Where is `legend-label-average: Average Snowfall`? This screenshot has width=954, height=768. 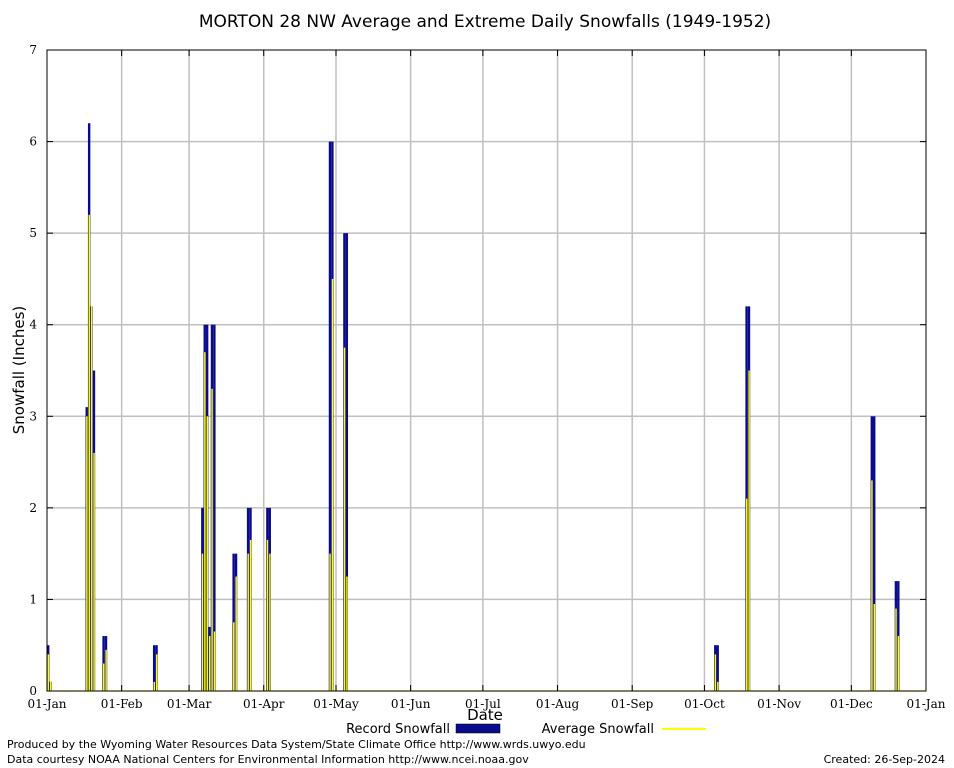 legend-label-average: Average Snowfall is located at coordinates (598, 729).